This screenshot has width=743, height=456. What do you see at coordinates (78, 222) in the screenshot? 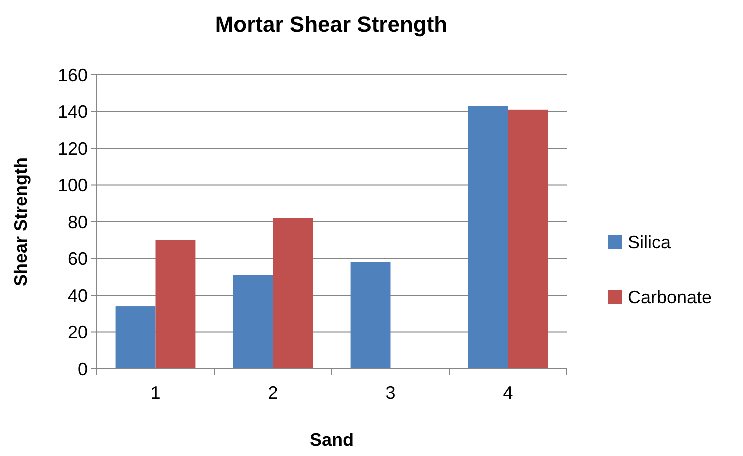
I see `y-tick-label: 80` at bounding box center [78, 222].